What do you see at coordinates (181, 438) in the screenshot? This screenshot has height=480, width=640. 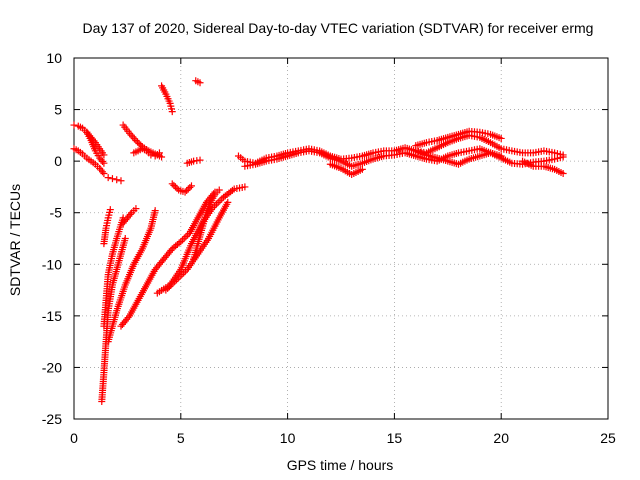 I see `x-tick-label: 5` at bounding box center [181, 438].